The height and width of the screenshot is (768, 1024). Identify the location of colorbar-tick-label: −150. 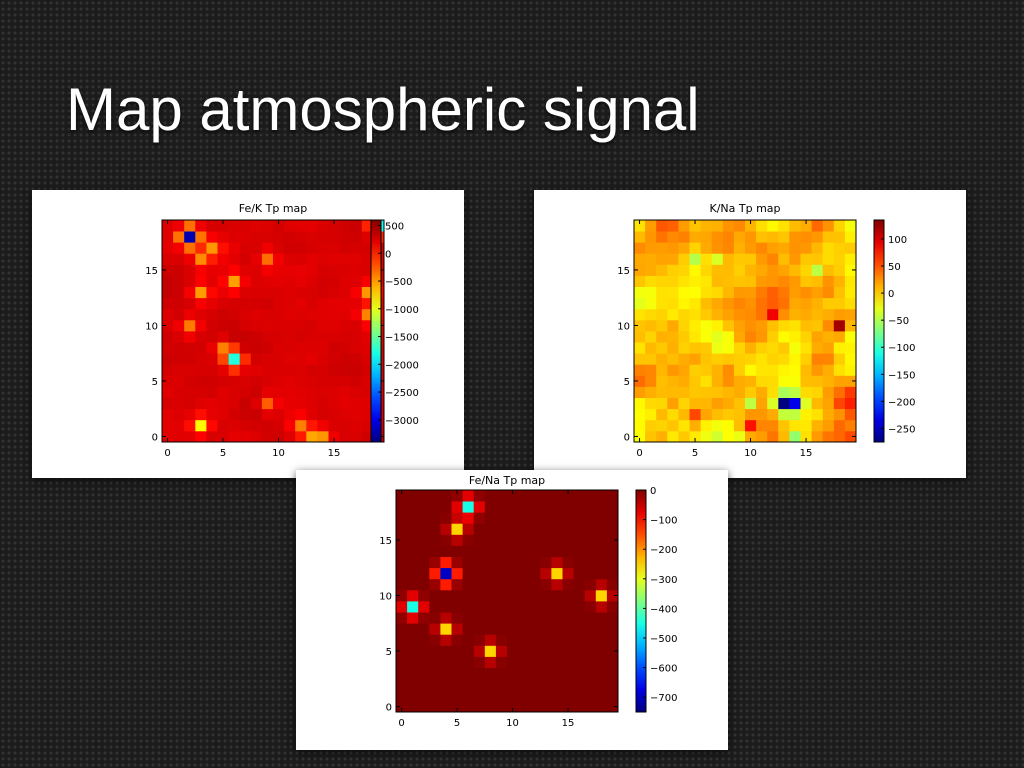
(901, 375).